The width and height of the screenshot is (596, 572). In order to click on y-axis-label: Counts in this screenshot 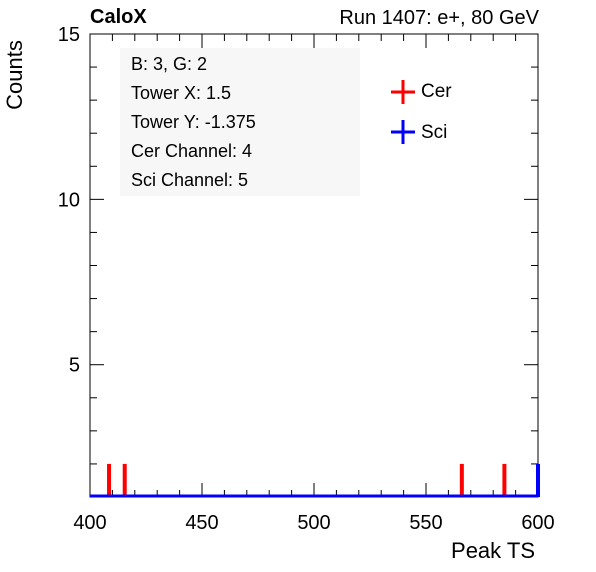, I will do `click(14, 75)`.